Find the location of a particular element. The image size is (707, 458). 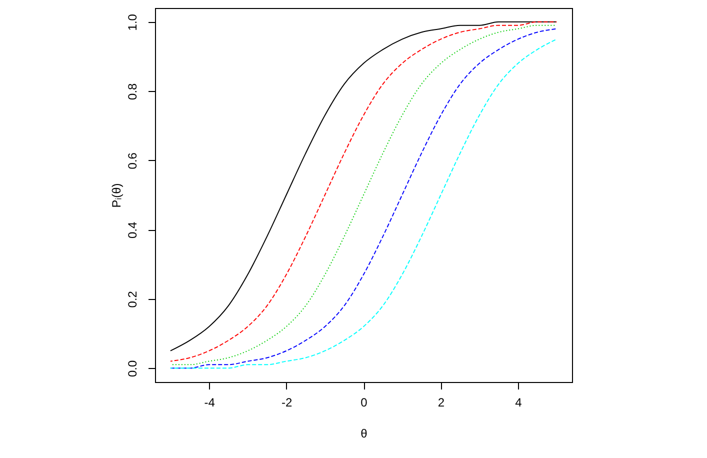

y-tick-label: 1.0 is located at coordinates (133, 22).